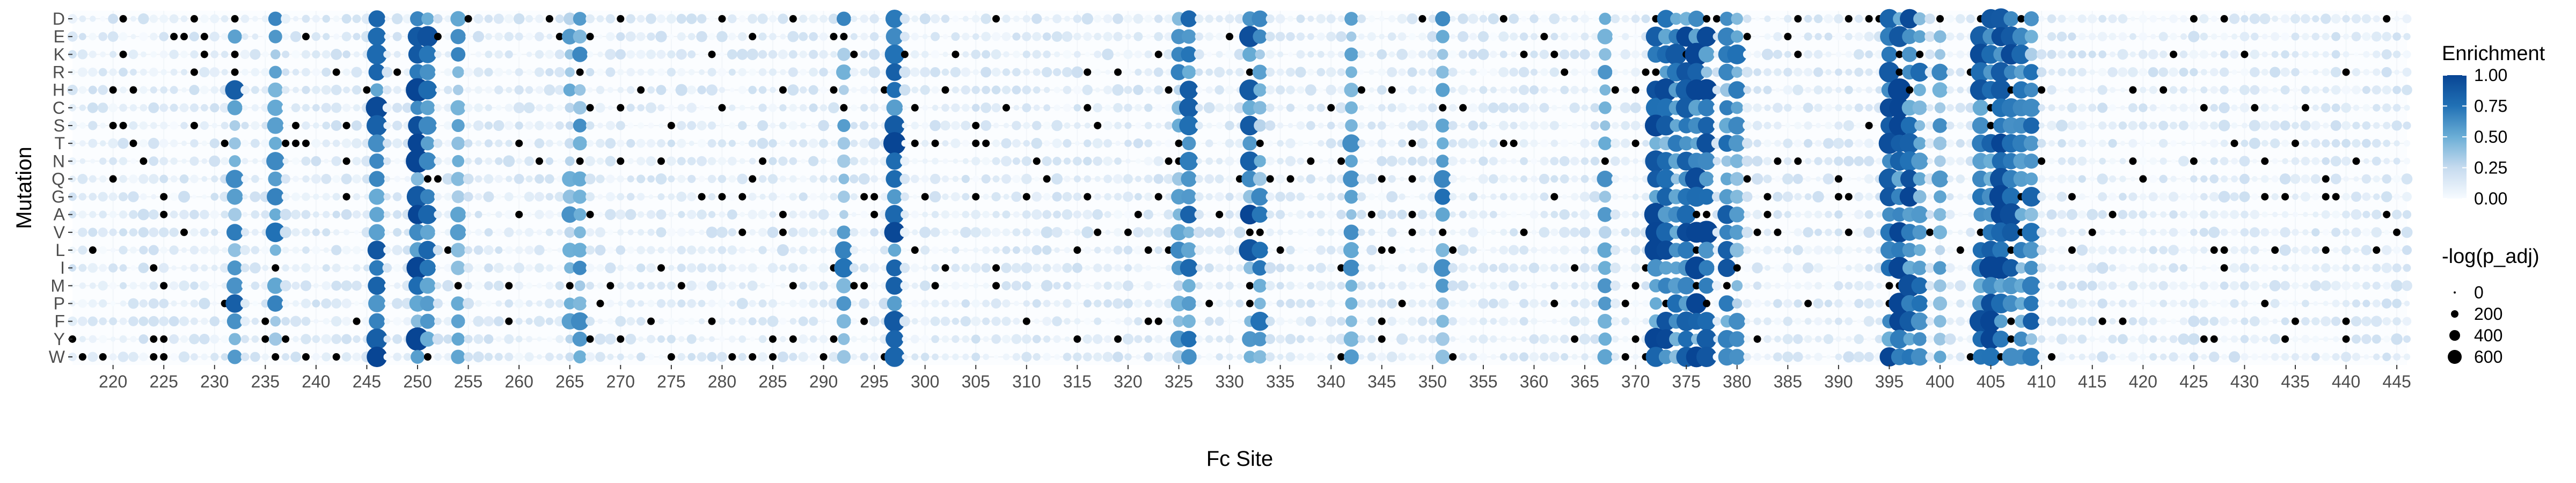 The width and height of the screenshot is (2576, 483). What do you see at coordinates (1280, 381) in the screenshot?
I see `x-tick-label: 335` at bounding box center [1280, 381].